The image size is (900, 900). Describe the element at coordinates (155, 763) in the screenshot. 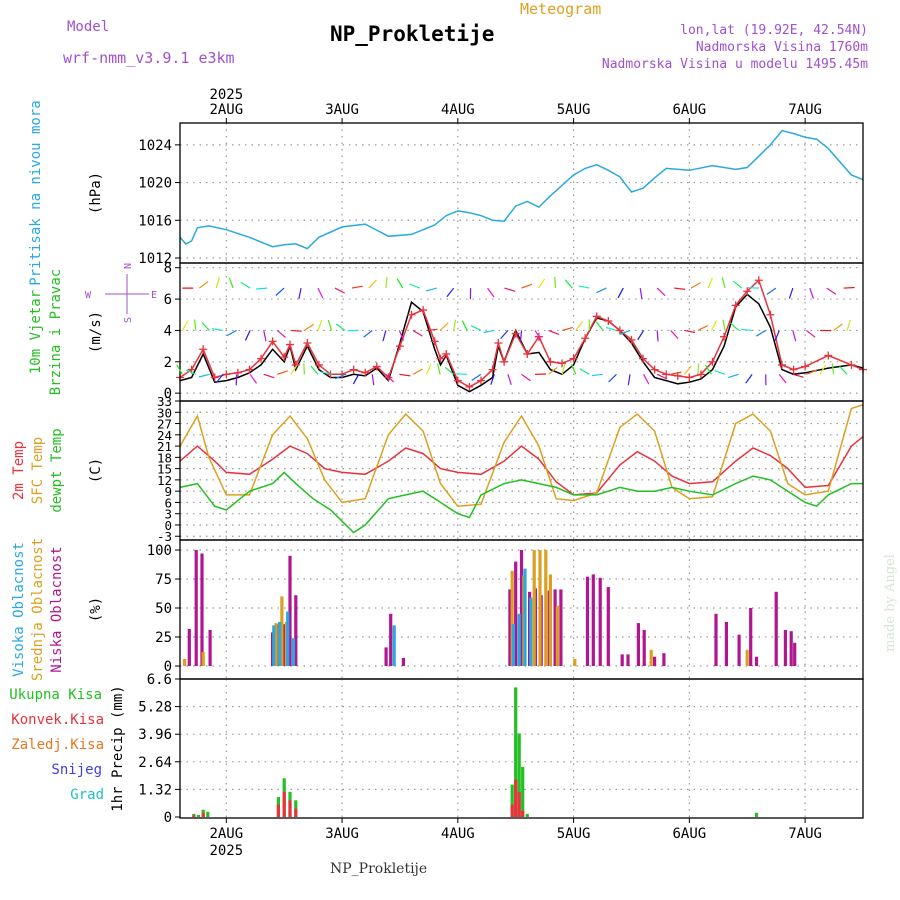

I see `y-tick-label: 2.64` at that location.